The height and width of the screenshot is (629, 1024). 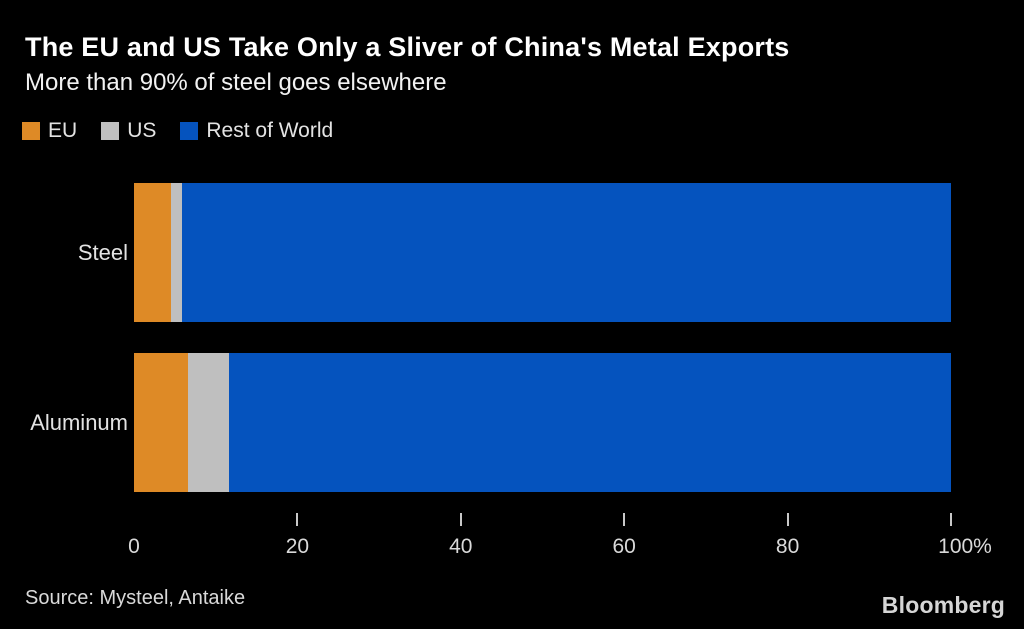 What do you see at coordinates (270, 130) in the screenshot?
I see `legend-label: Rest of World` at bounding box center [270, 130].